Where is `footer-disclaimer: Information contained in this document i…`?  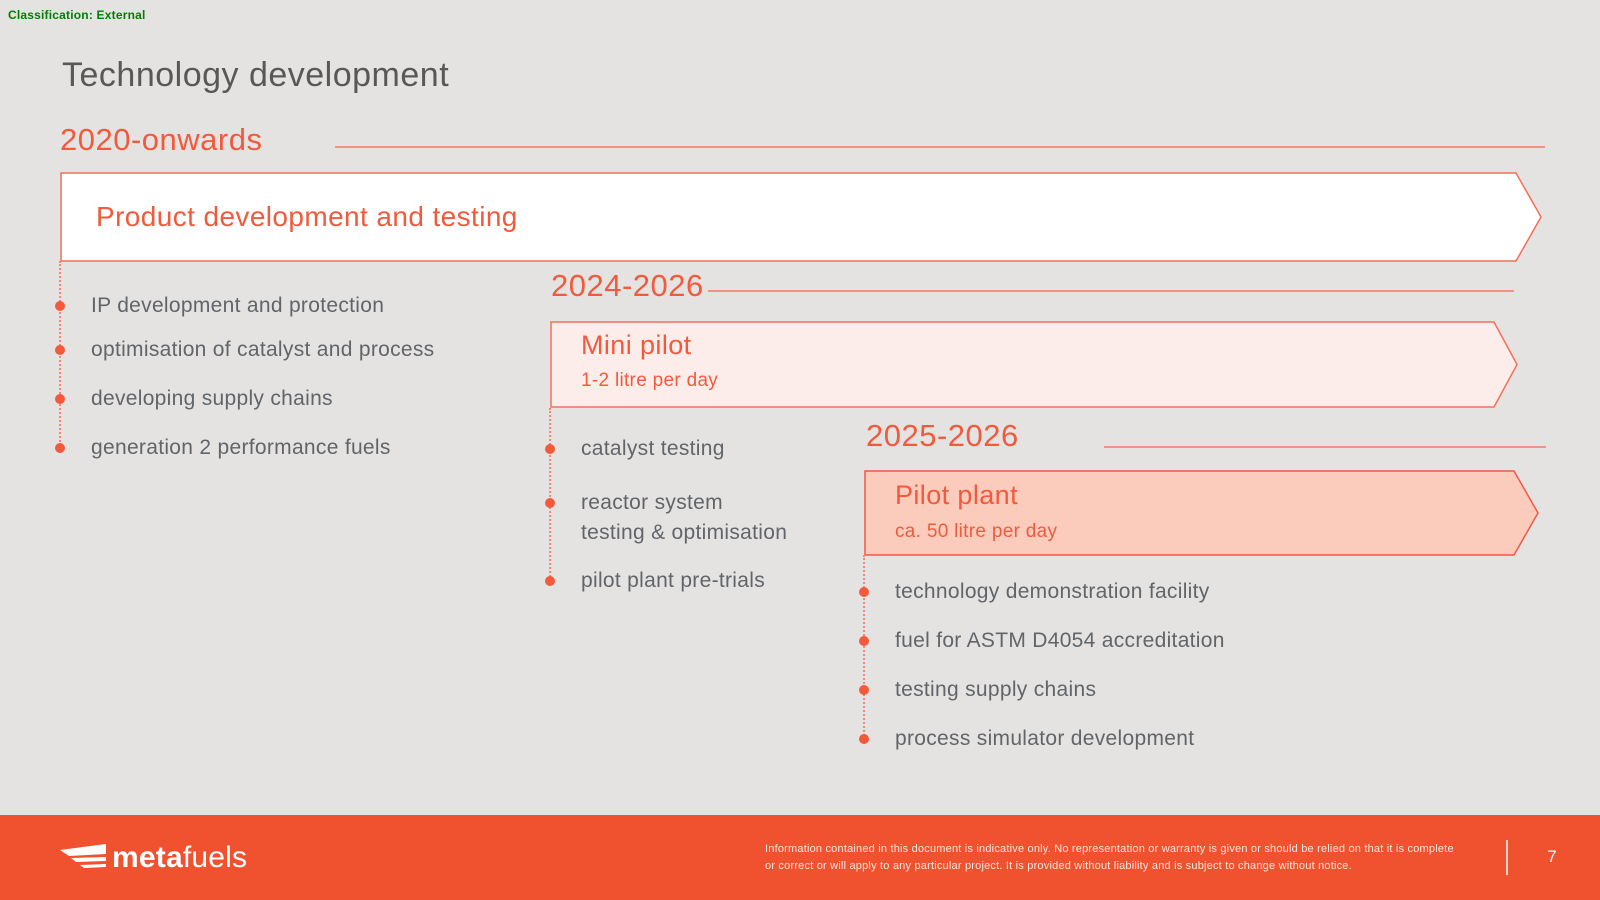
footer-disclaimer: Information contained in this document i… is located at coordinates (1109, 857).